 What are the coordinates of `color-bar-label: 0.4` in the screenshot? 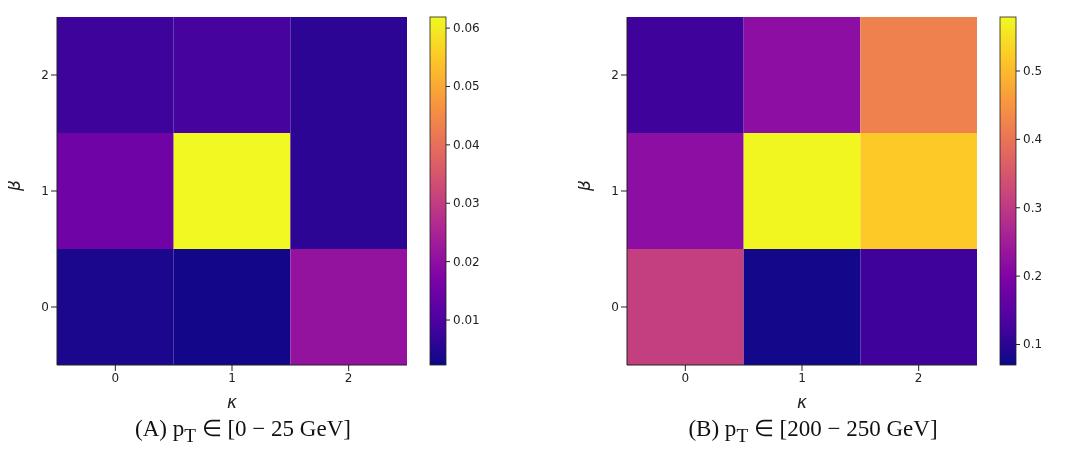 It's located at (1033, 139).